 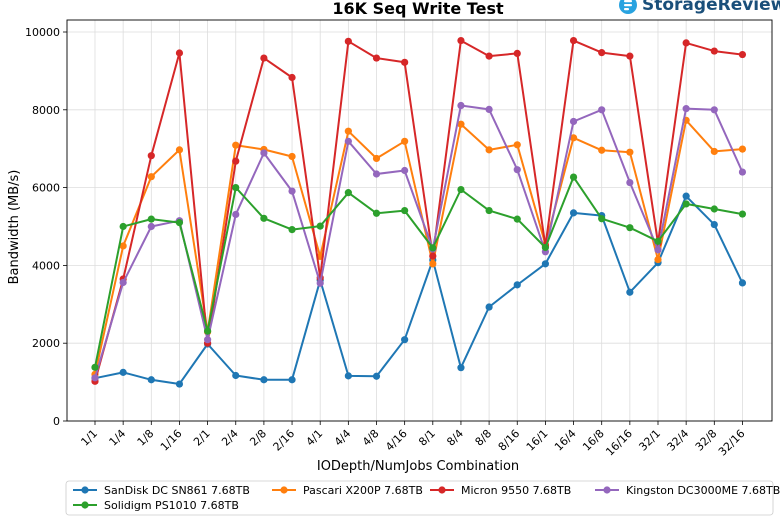 What do you see at coordinates (284, 440) in the screenshot?
I see `x-tick-label: 2/16` at bounding box center [284, 440].